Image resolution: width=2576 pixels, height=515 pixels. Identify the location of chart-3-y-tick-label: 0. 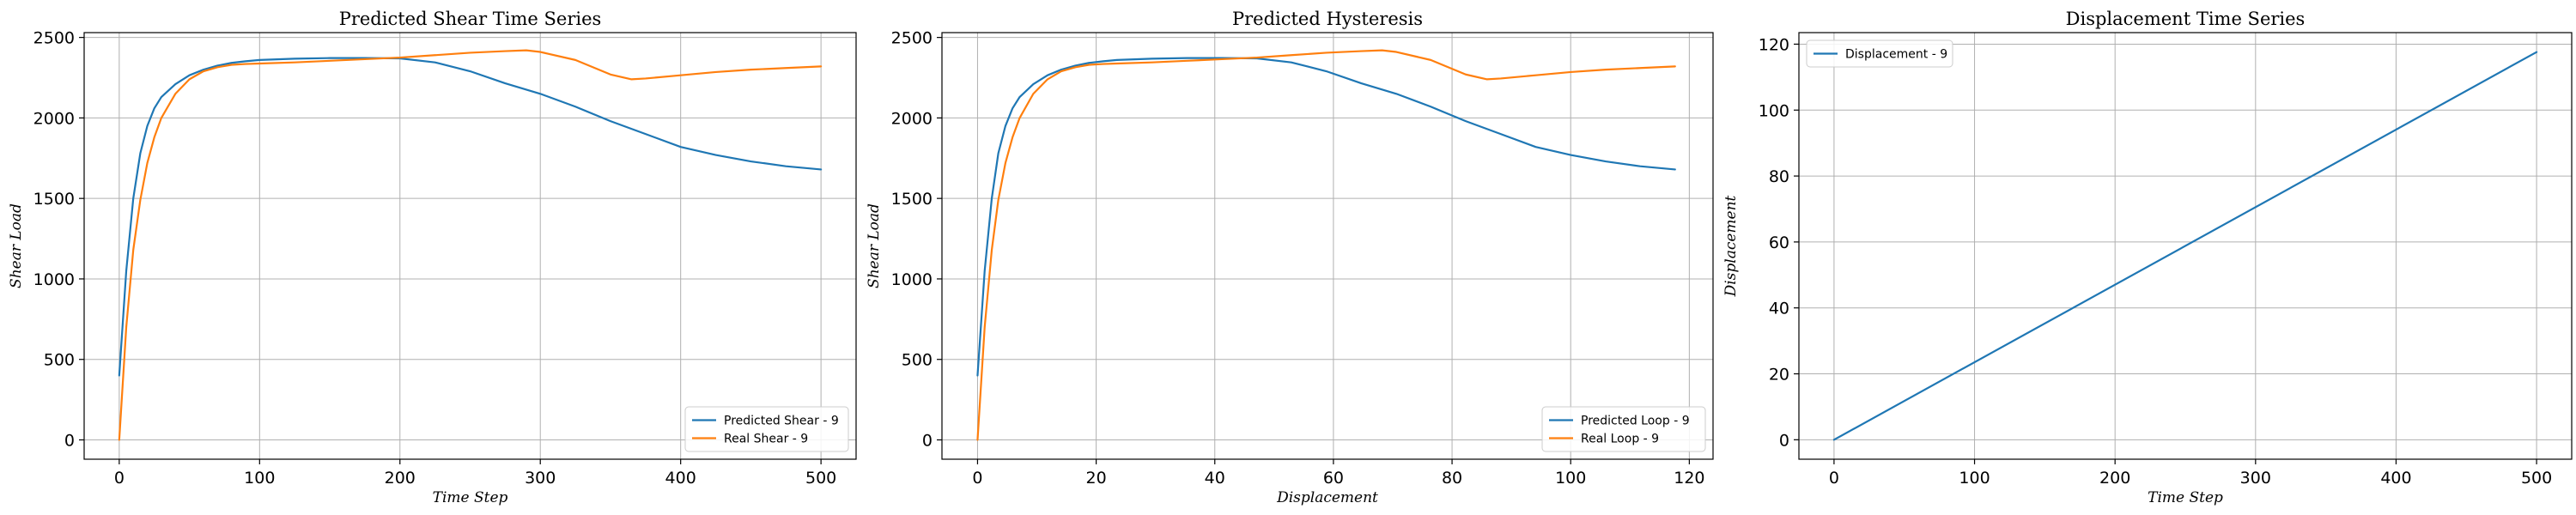
(1784, 440).